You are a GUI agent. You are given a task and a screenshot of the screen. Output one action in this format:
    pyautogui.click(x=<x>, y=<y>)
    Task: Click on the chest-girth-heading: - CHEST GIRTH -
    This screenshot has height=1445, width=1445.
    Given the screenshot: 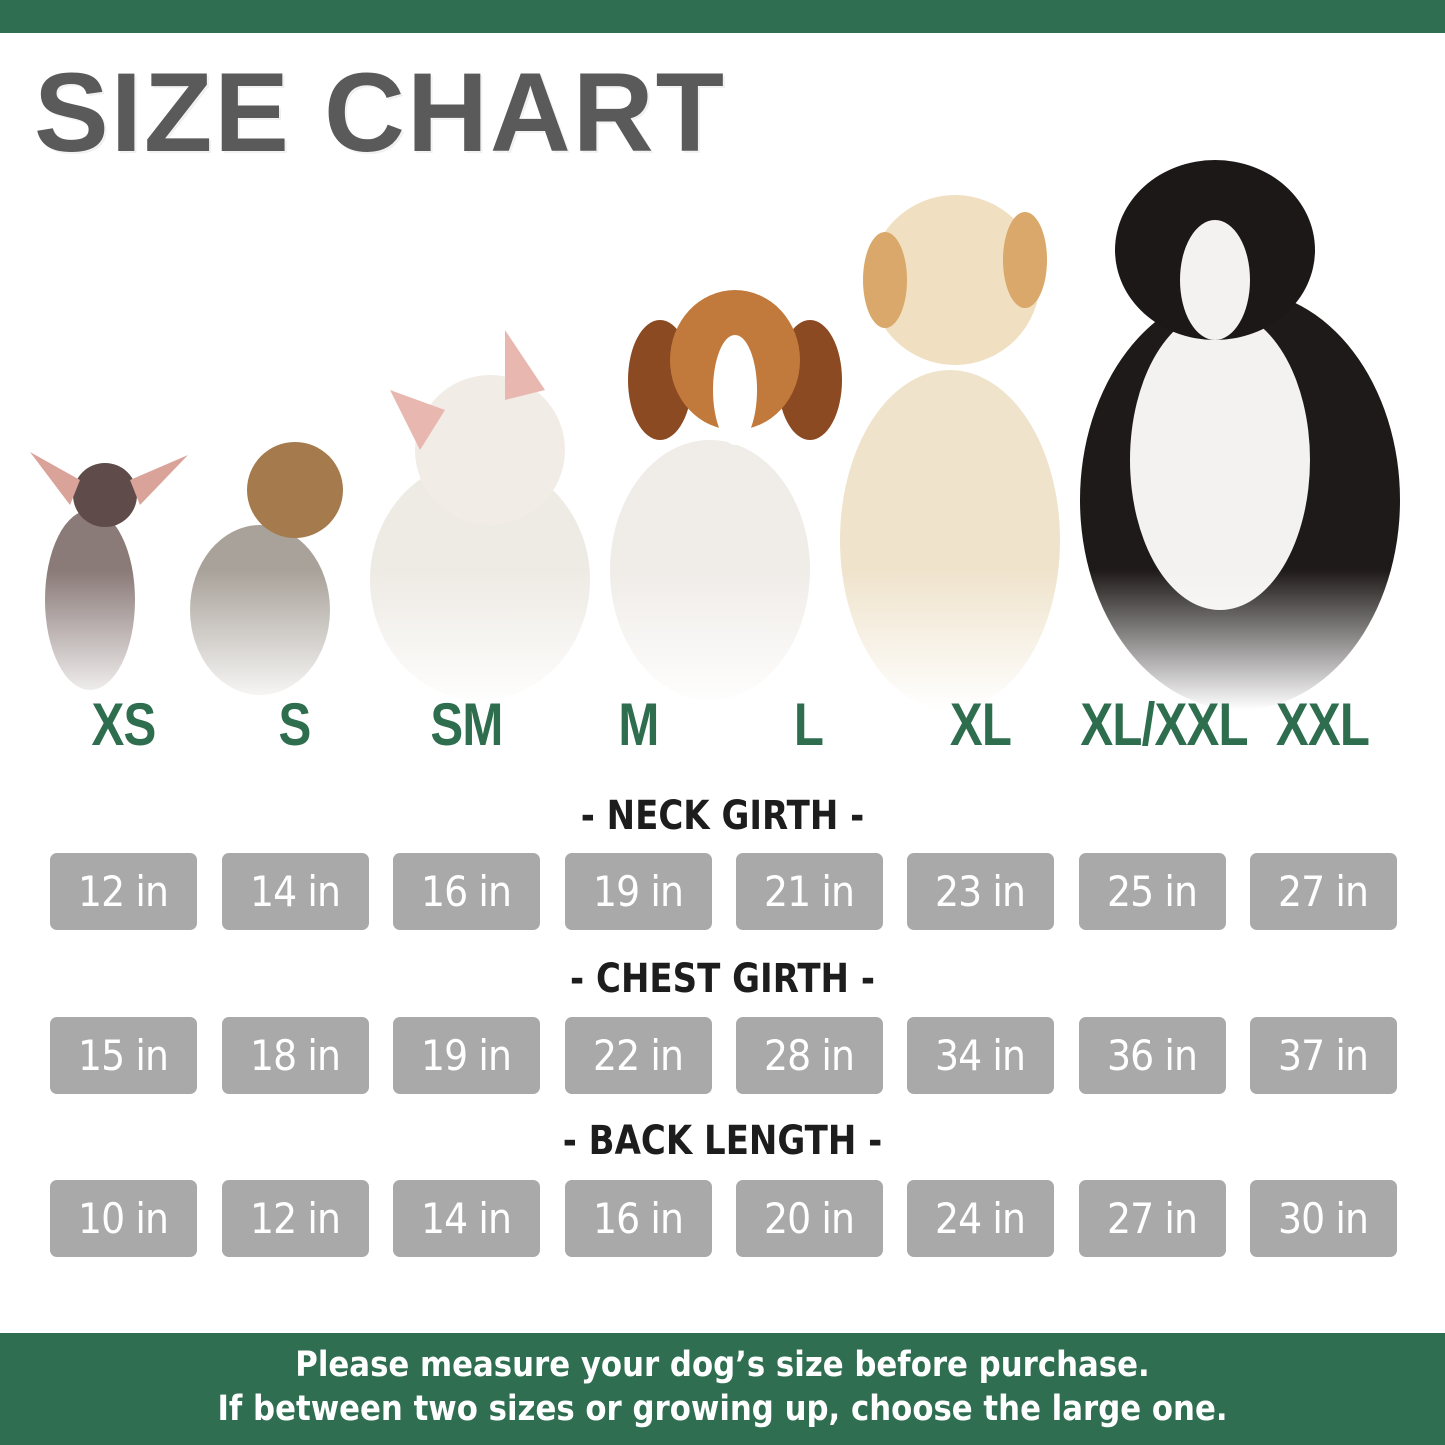 What is the action you would take?
    pyautogui.click(x=722, y=979)
    